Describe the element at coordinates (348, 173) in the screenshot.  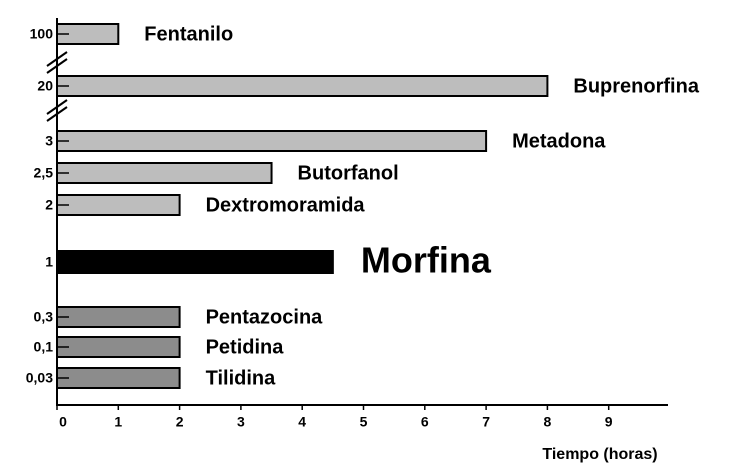
I see `bar-name: Butorfanol` at that location.